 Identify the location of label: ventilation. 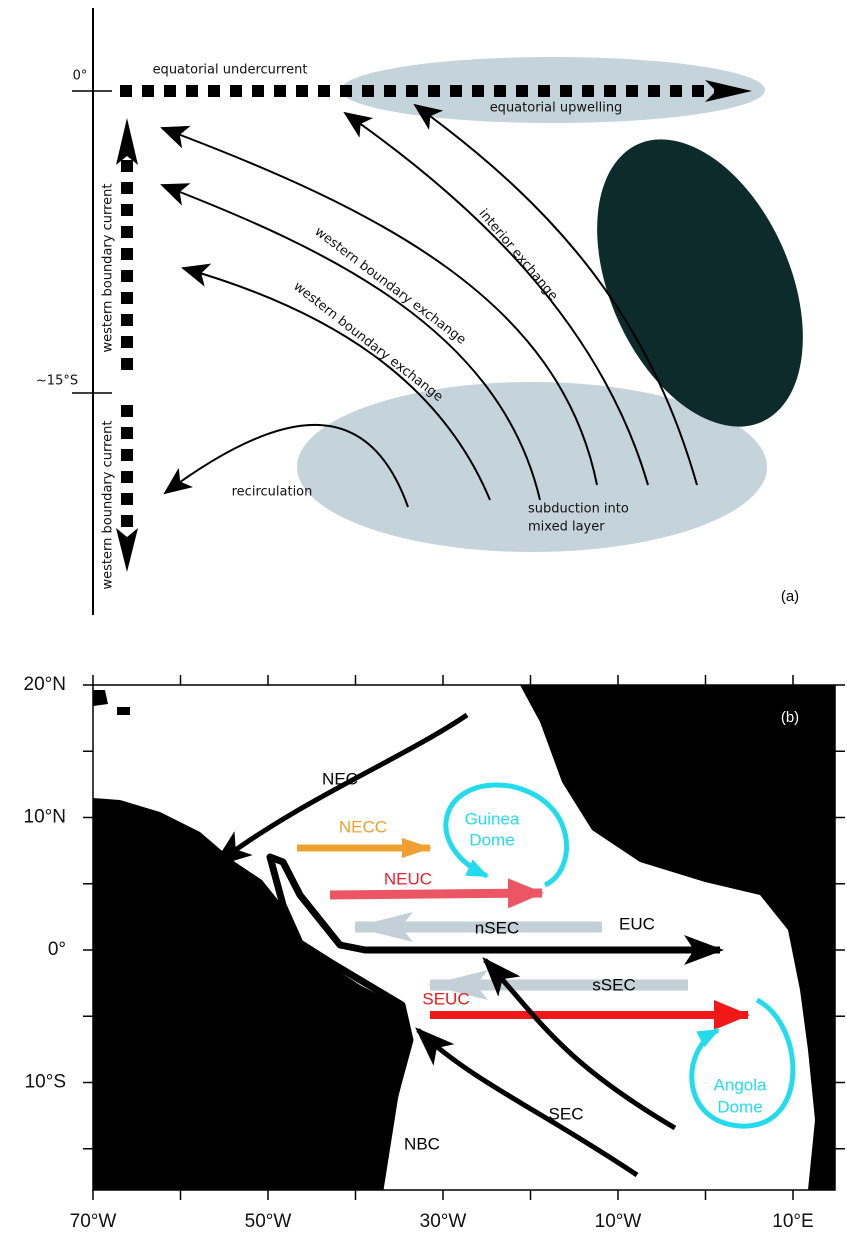
(699, 232).